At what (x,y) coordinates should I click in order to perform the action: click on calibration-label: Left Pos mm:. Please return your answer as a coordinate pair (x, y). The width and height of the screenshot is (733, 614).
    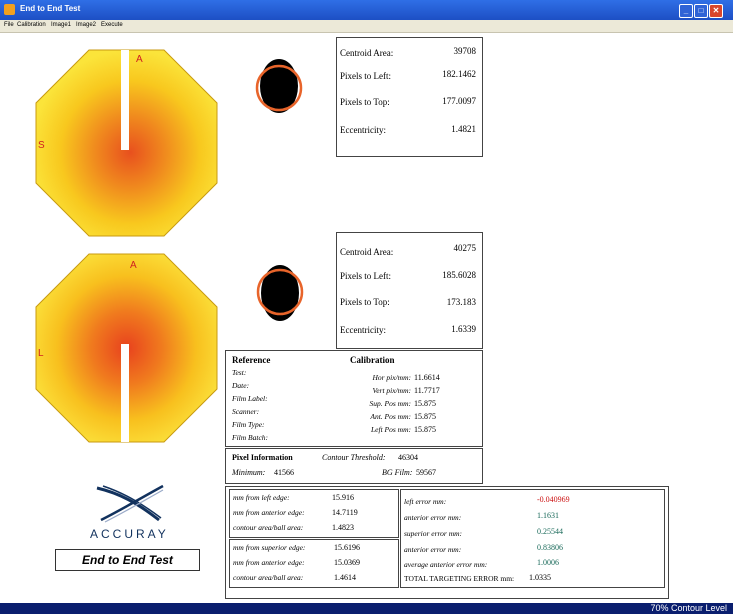
    Looking at the image, I should click on (391, 429).